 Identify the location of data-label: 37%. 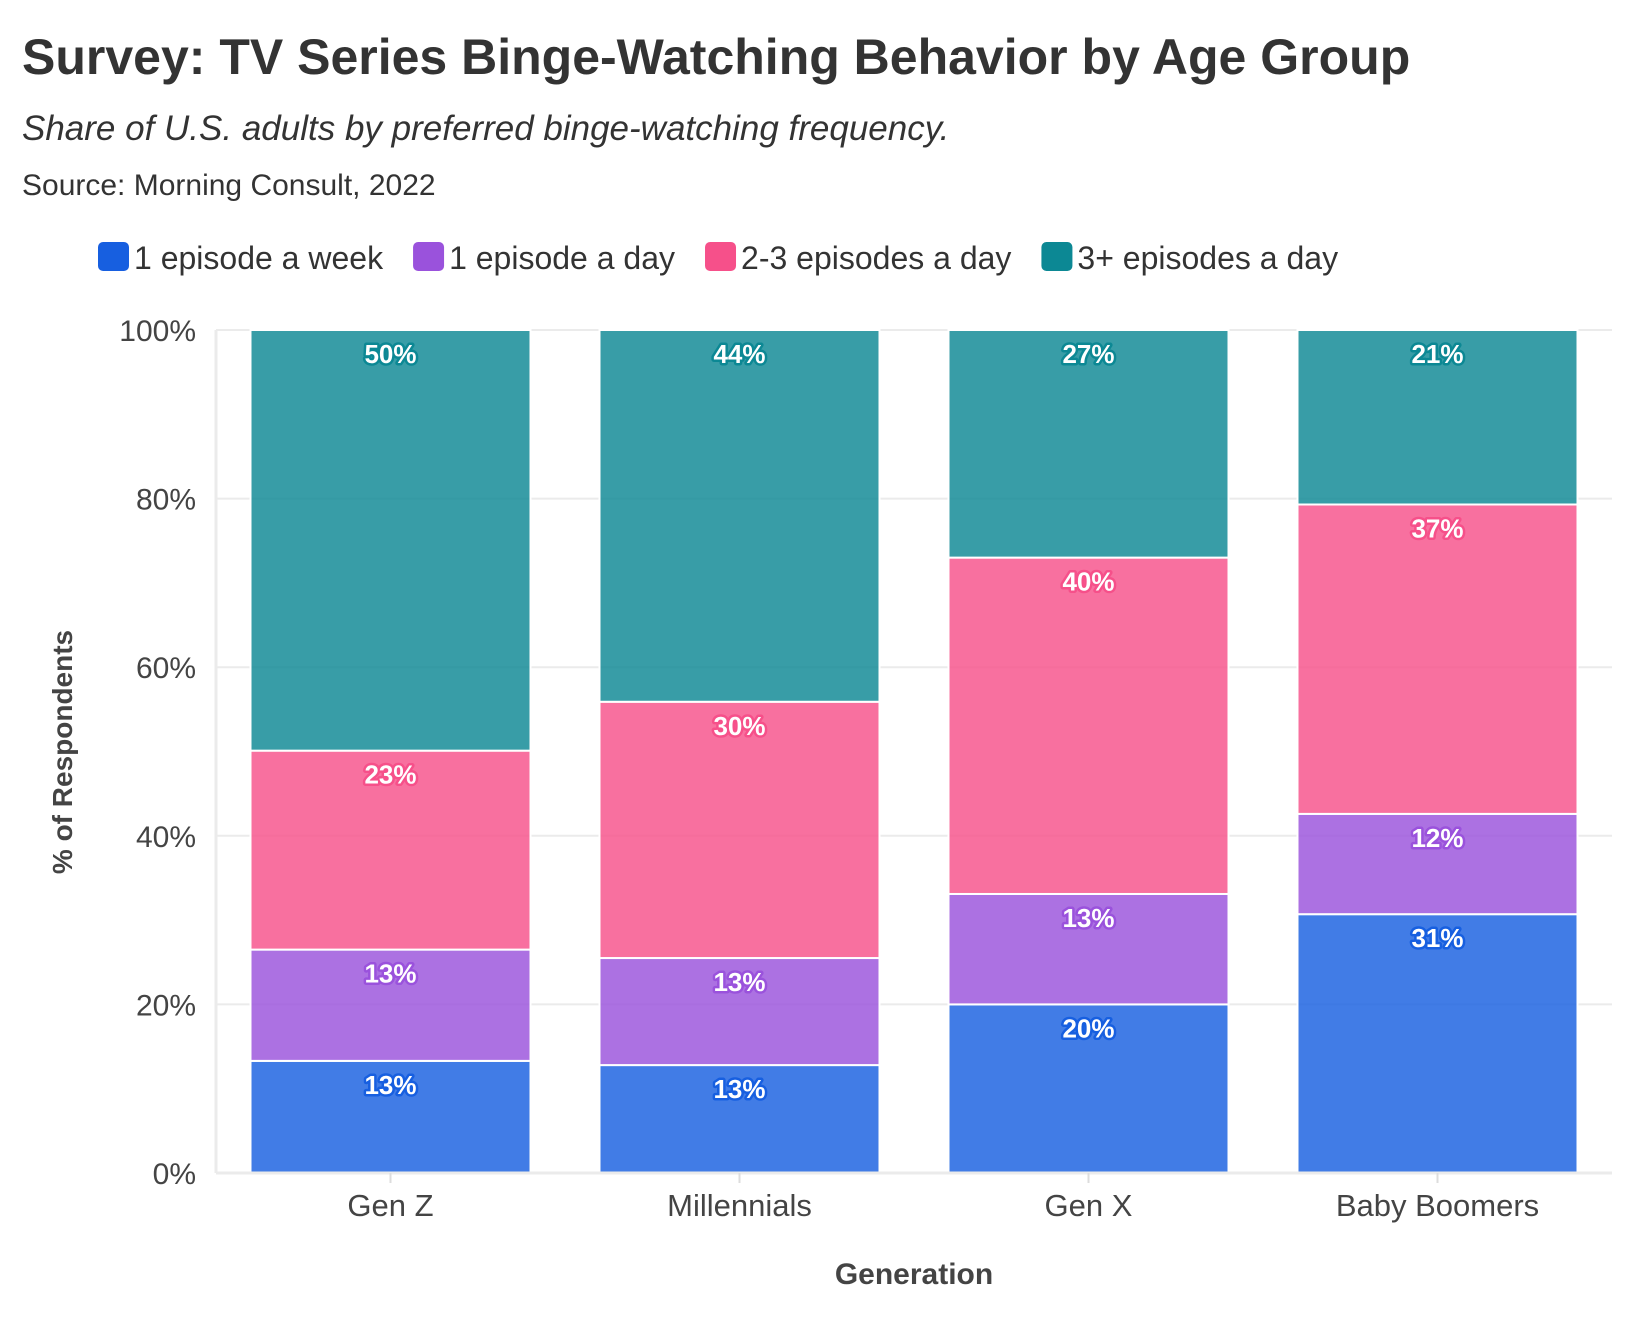
(1437, 529).